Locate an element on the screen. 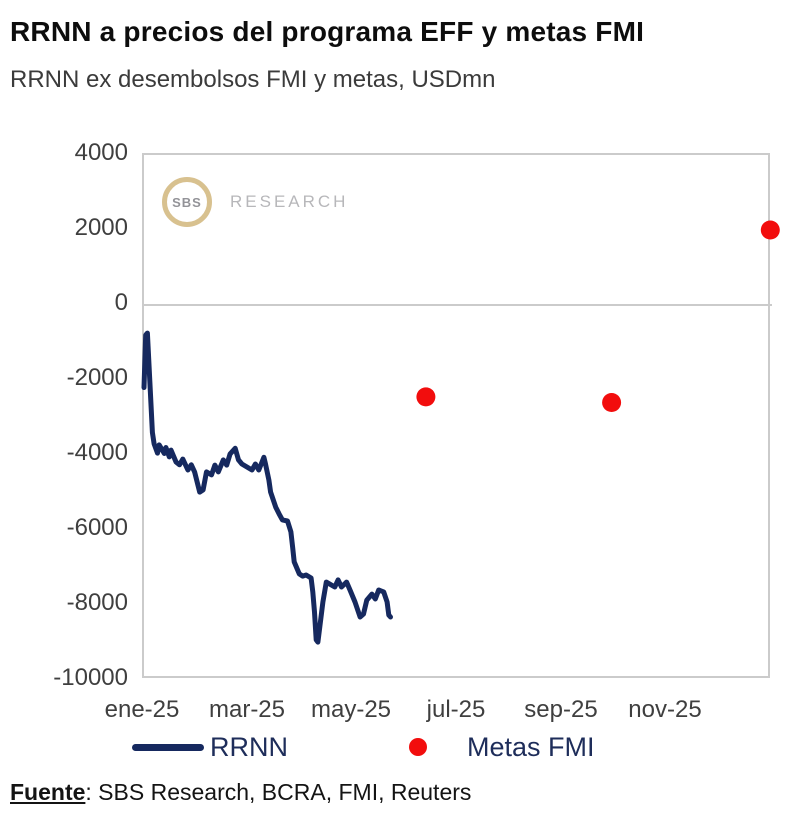  y-tick-label: -10000 is located at coordinates (90, 677).